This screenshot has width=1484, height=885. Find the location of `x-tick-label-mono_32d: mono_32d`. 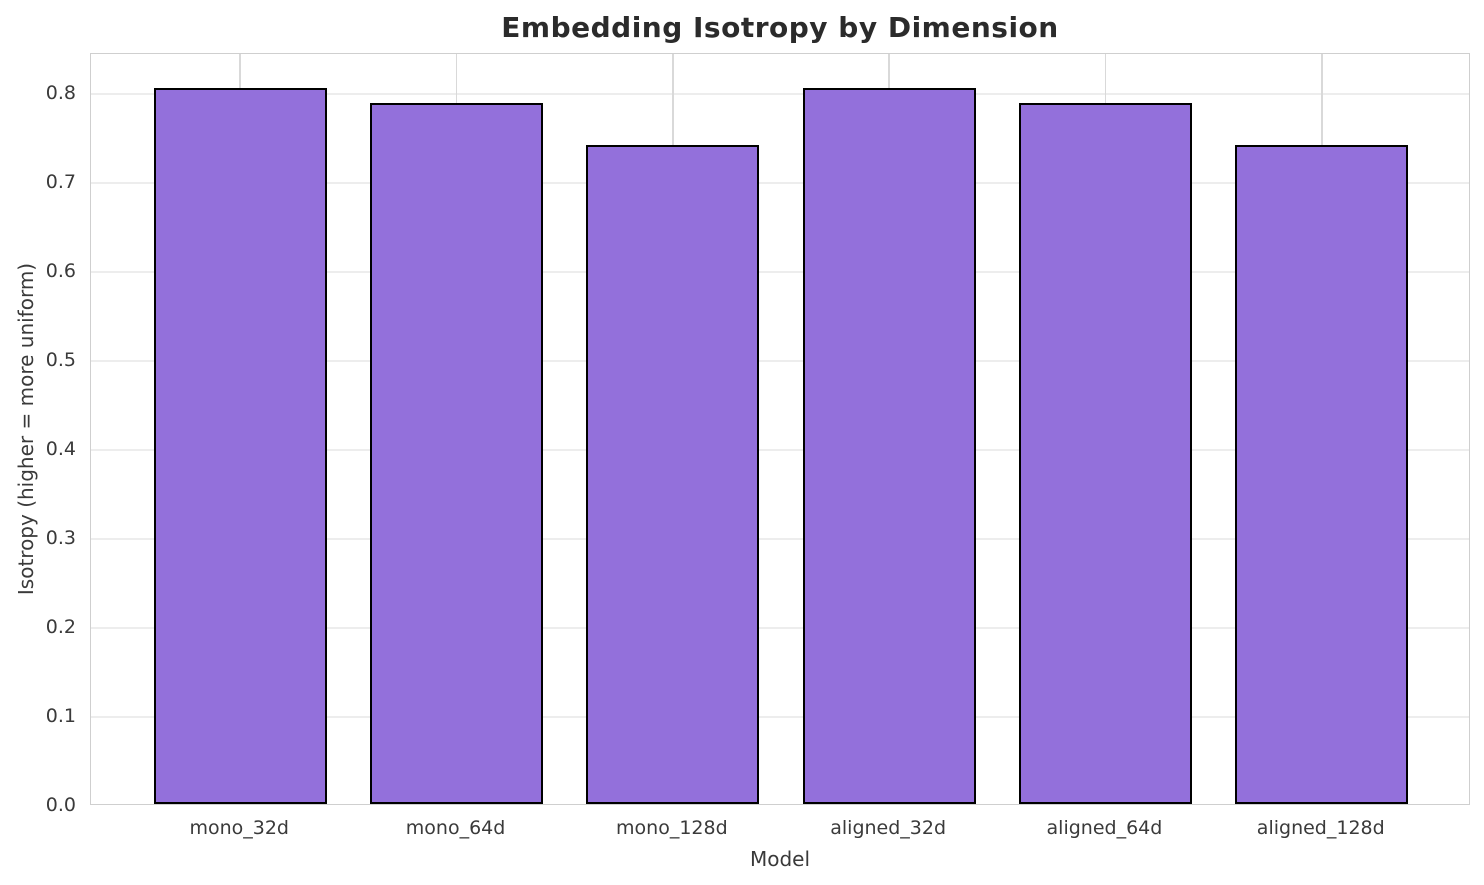

x-tick-label-mono_32d: mono_32d is located at coordinates (239, 828).